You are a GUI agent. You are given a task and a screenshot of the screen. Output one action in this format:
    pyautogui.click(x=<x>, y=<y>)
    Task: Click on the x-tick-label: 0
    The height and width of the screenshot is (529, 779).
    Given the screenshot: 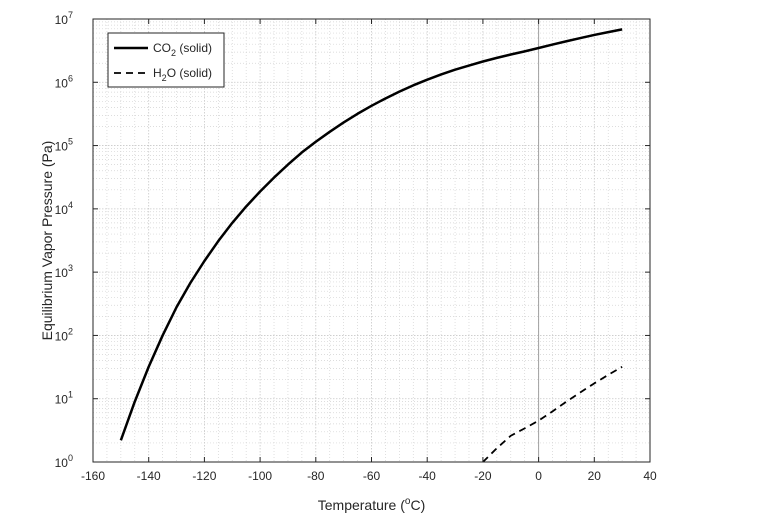 What is the action you would take?
    pyautogui.click(x=538, y=476)
    